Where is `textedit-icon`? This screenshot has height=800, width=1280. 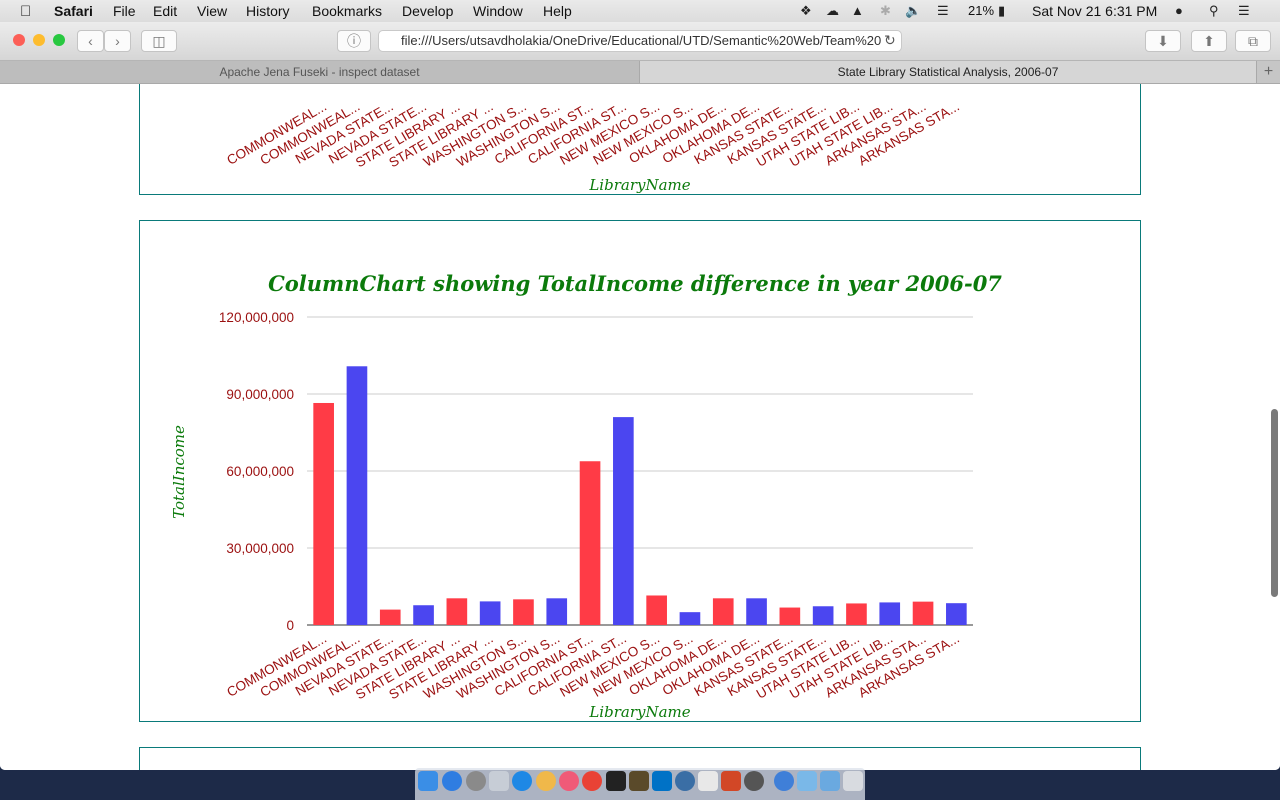
textedit-icon is located at coordinates (708, 781).